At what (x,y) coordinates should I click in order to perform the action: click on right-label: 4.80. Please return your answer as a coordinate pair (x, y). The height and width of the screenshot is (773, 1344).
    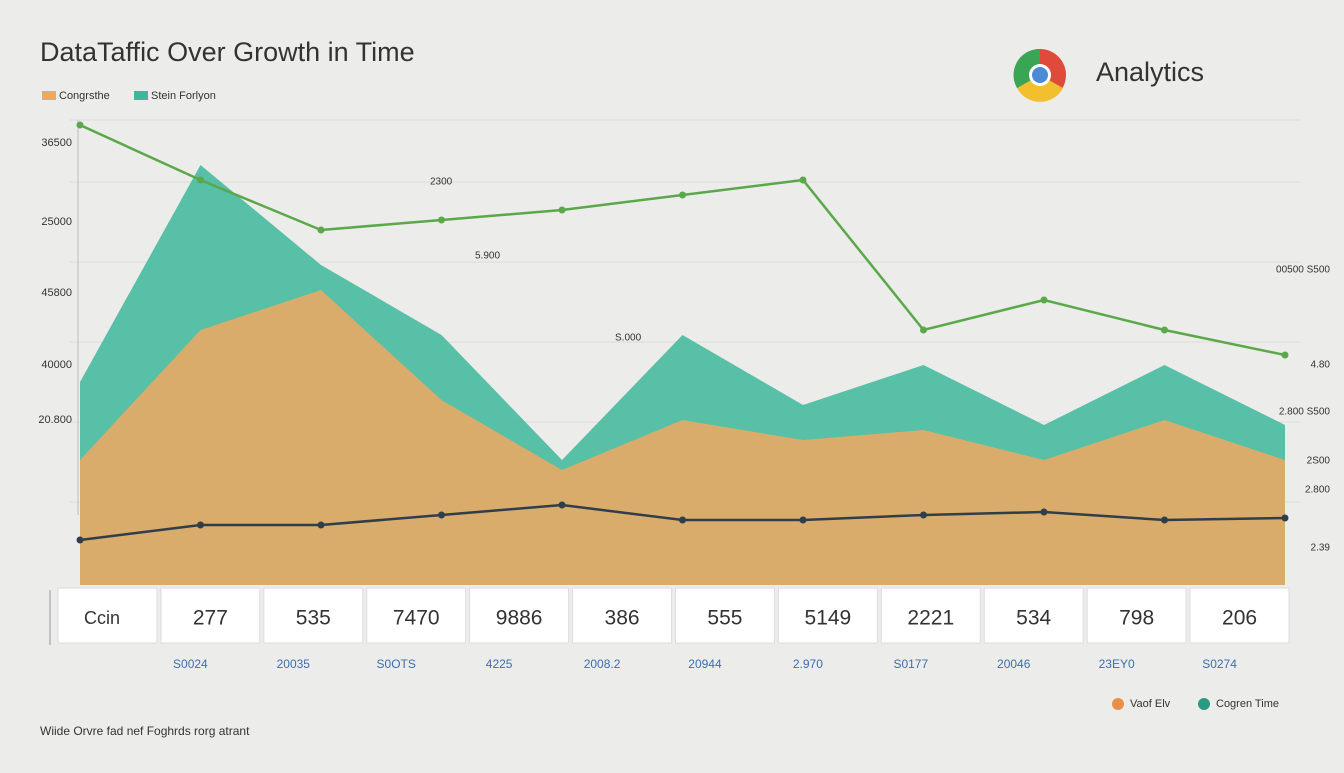
    Looking at the image, I should click on (1321, 365).